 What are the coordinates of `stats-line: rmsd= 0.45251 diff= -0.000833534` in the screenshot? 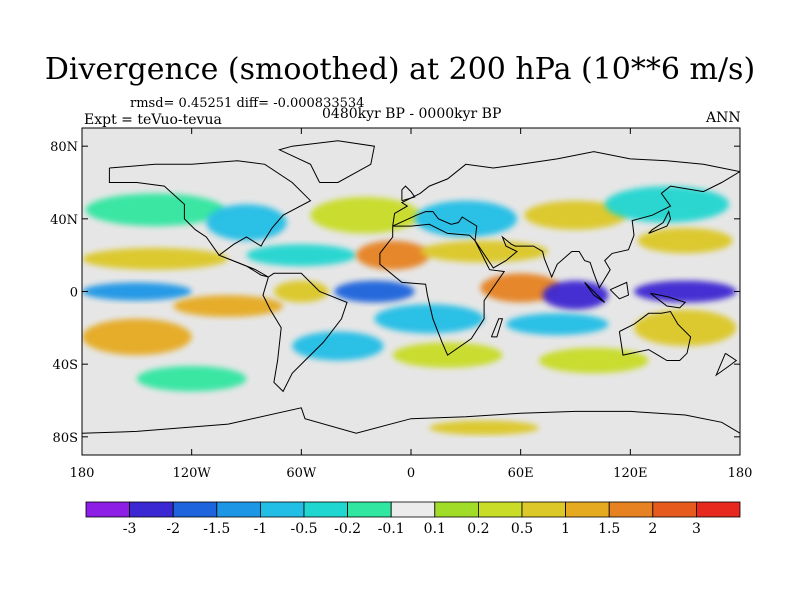 It's located at (247, 103).